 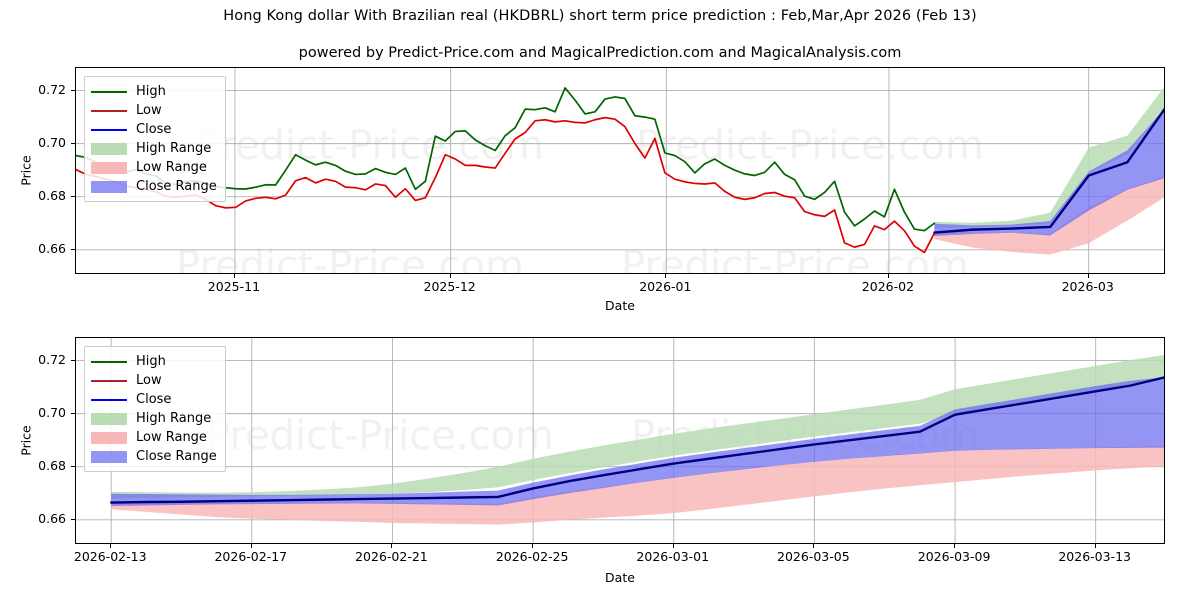 I want to click on x-tick-label: 2025-12, so click(x=449, y=286).